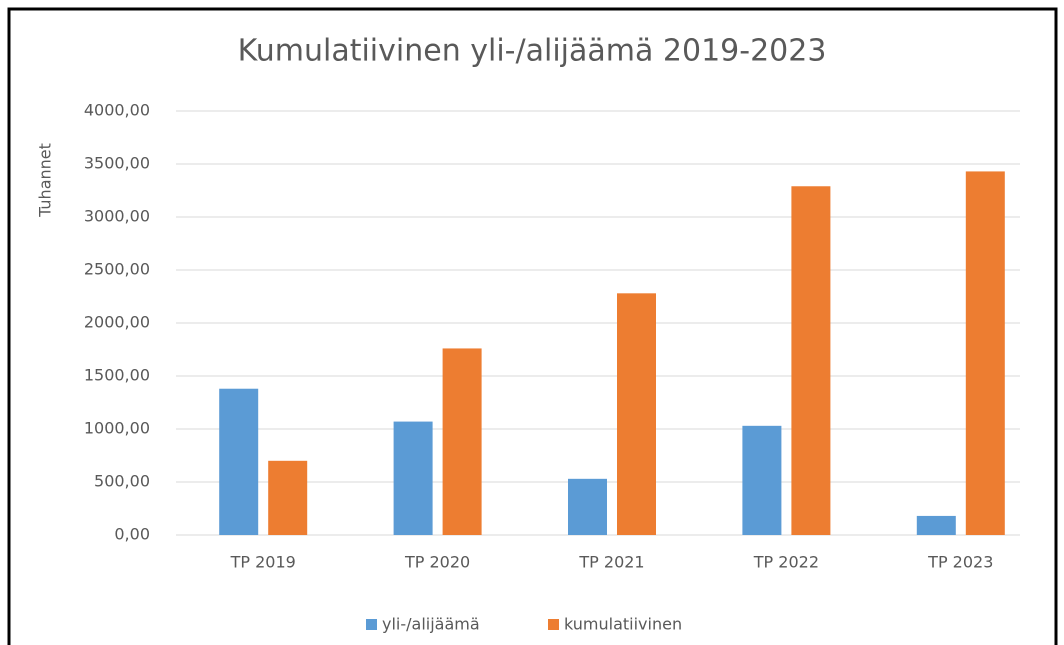 This screenshot has width=1064, height=645. What do you see at coordinates (117, 375) in the screenshot?
I see `y-tick-label: 1500,00` at bounding box center [117, 375].